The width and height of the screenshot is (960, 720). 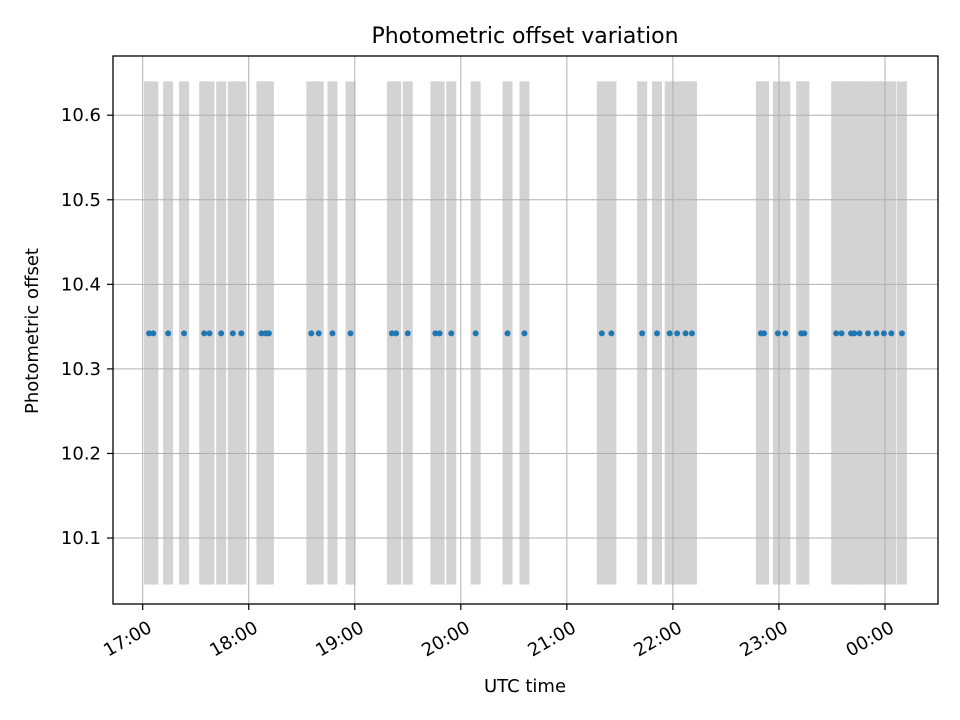 I want to click on points-layer, so click(x=525, y=333).